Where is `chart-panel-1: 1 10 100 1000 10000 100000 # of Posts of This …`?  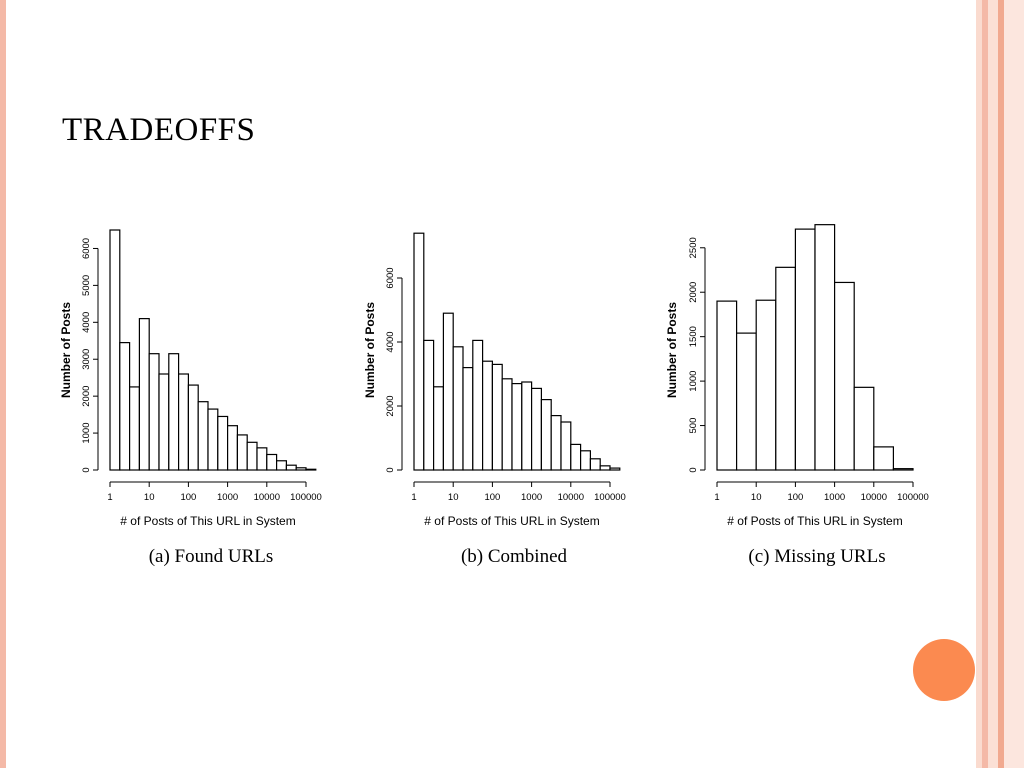 chart-panel-1: 1 10 100 1000 10000 100000 # of Posts of This … is located at coordinates (190, 398).